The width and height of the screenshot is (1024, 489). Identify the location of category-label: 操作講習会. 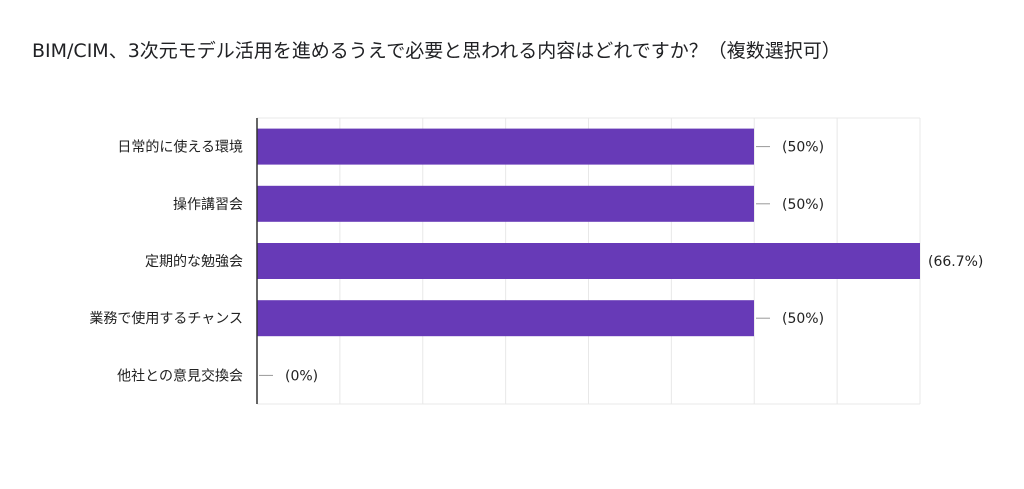
(208, 205).